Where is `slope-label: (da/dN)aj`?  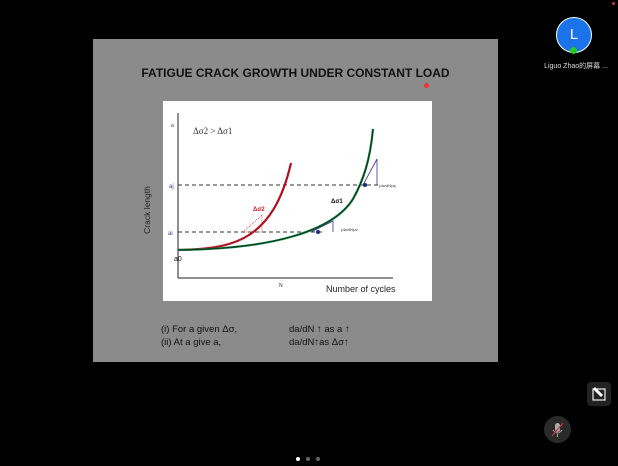
slope-label: (da/dN)aj is located at coordinates (387, 185).